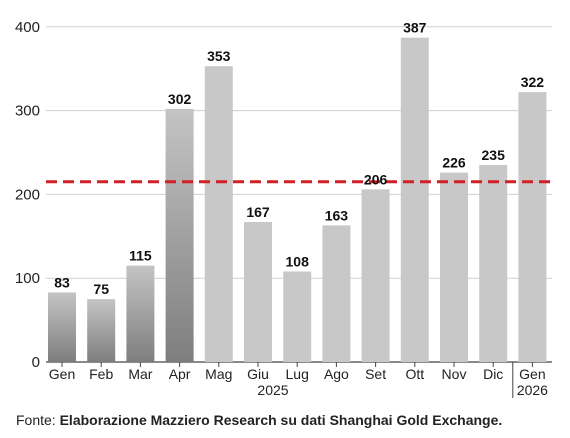 The height and width of the screenshot is (438, 570). What do you see at coordinates (494, 155) in the screenshot?
I see `value-label: 235` at bounding box center [494, 155].